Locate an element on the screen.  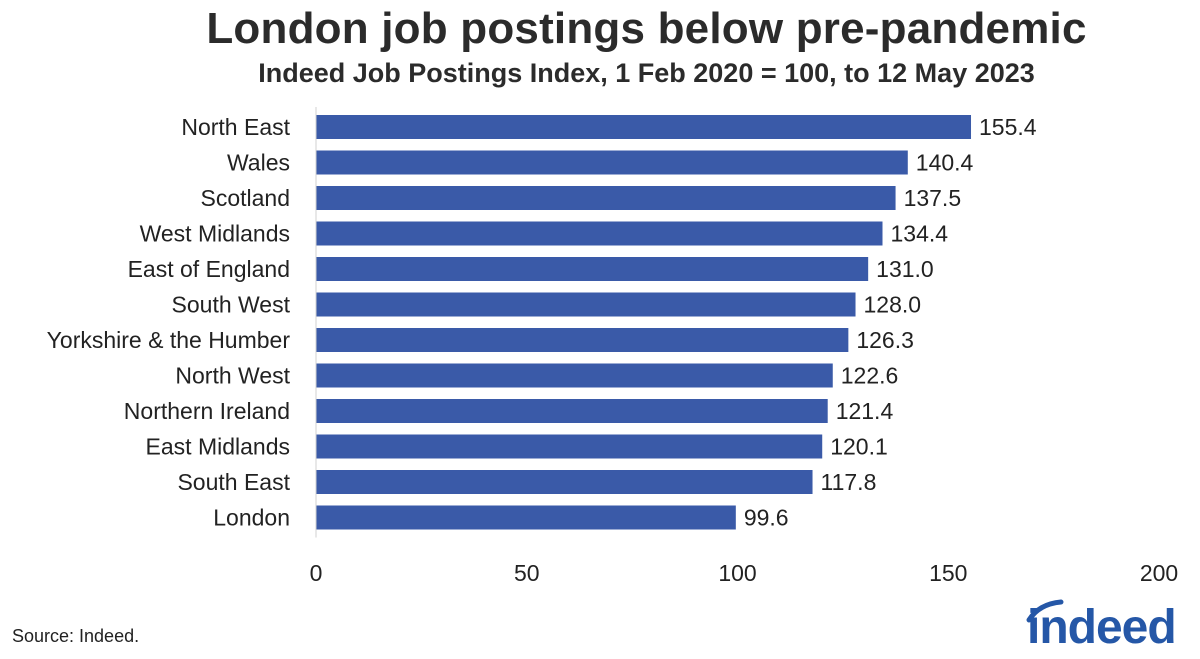
value-label: 155.4 is located at coordinates (1008, 127).